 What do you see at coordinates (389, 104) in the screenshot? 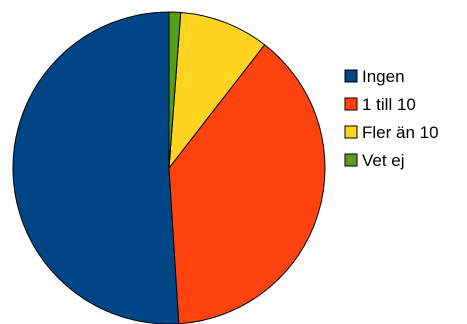
I see `legend-label-1-till-10: 1 till 10` at bounding box center [389, 104].